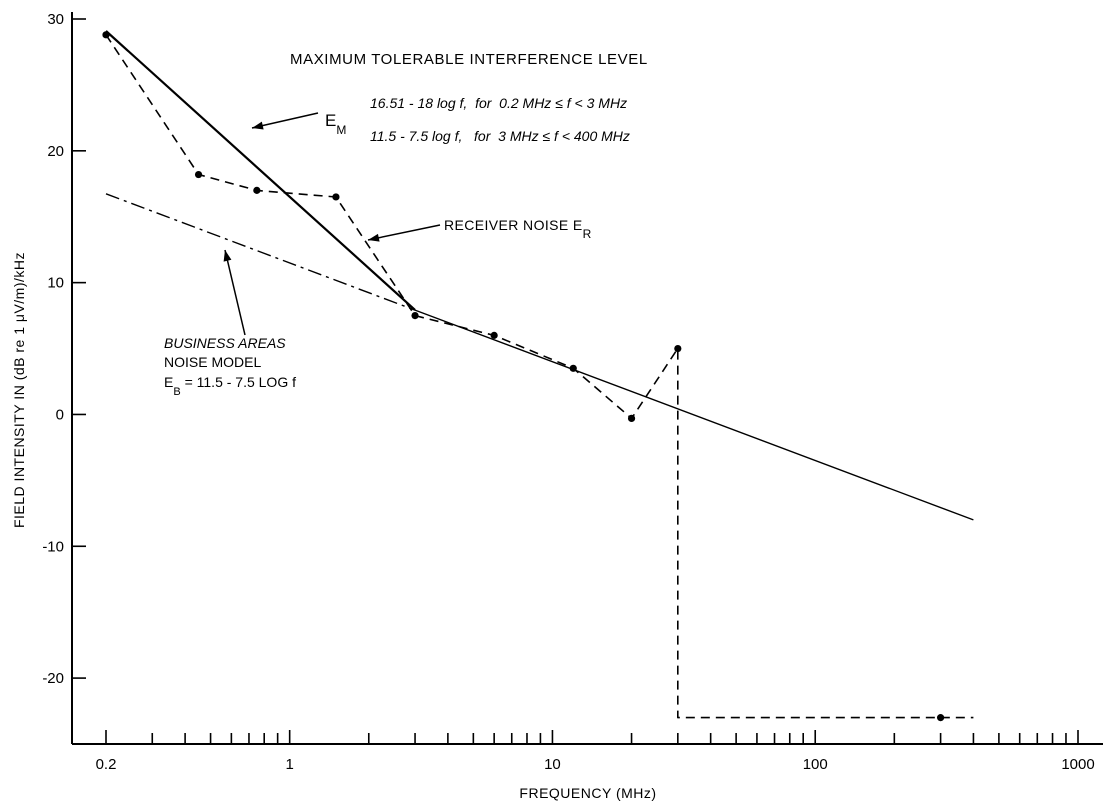 The width and height of the screenshot is (1110, 804). What do you see at coordinates (469, 59) in the screenshot?
I see `chart-title: MAXIMUM TOLERABLE INTERFERENCE LEVEL` at bounding box center [469, 59].